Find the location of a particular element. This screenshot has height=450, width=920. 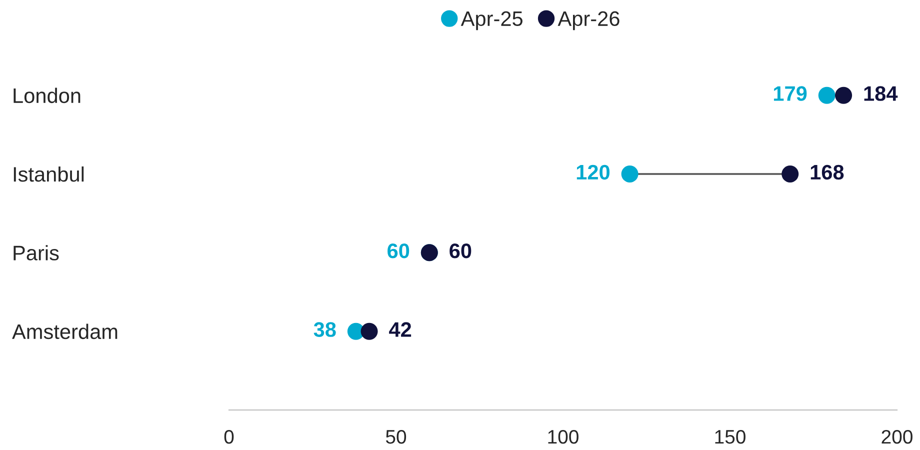

y-tick-label: Amsterdam is located at coordinates (65, 332).